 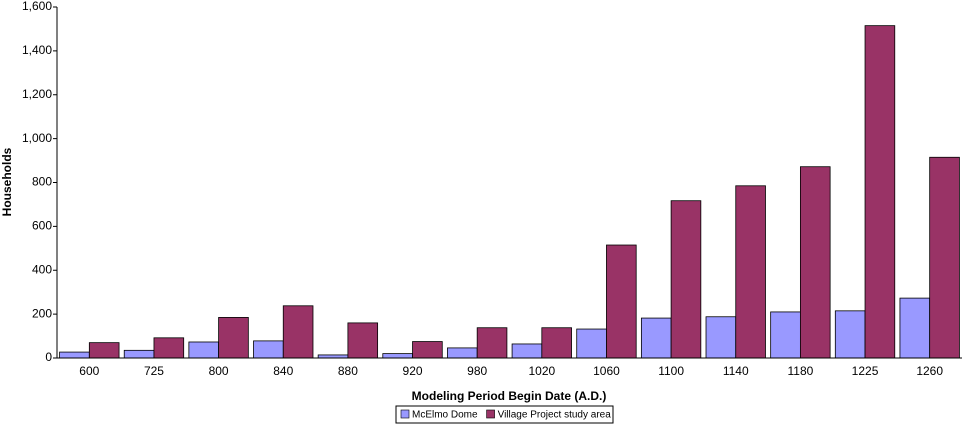 I want to click on y-tick-label: 1,400, so click(x=37, y=50).